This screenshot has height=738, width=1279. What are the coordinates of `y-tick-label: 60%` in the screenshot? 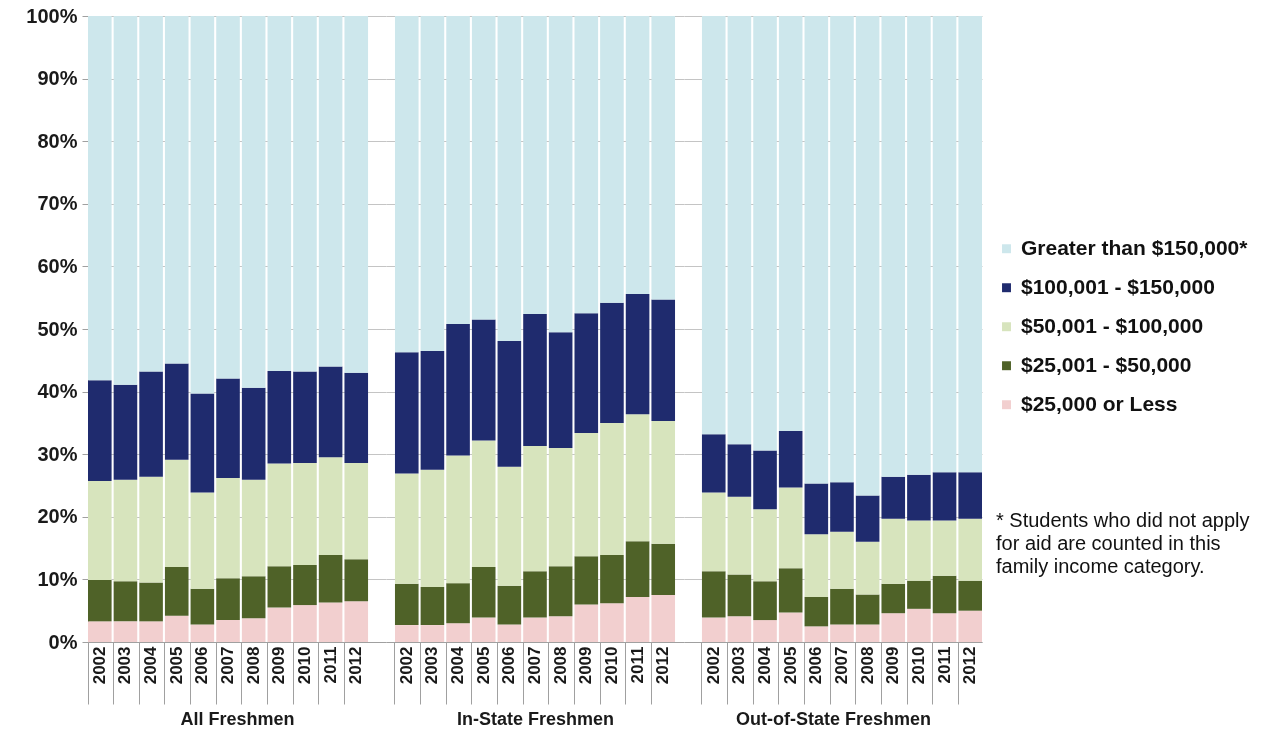 It's located at (57, 265).